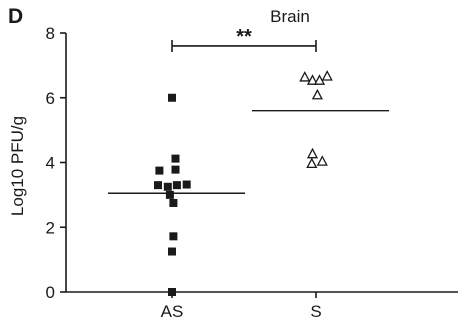 The height and width of the screenshot is (323, 462). Describe the element at coordinates (172, 311) in the screenshot. I see `x-tick-label: AS` at that location.